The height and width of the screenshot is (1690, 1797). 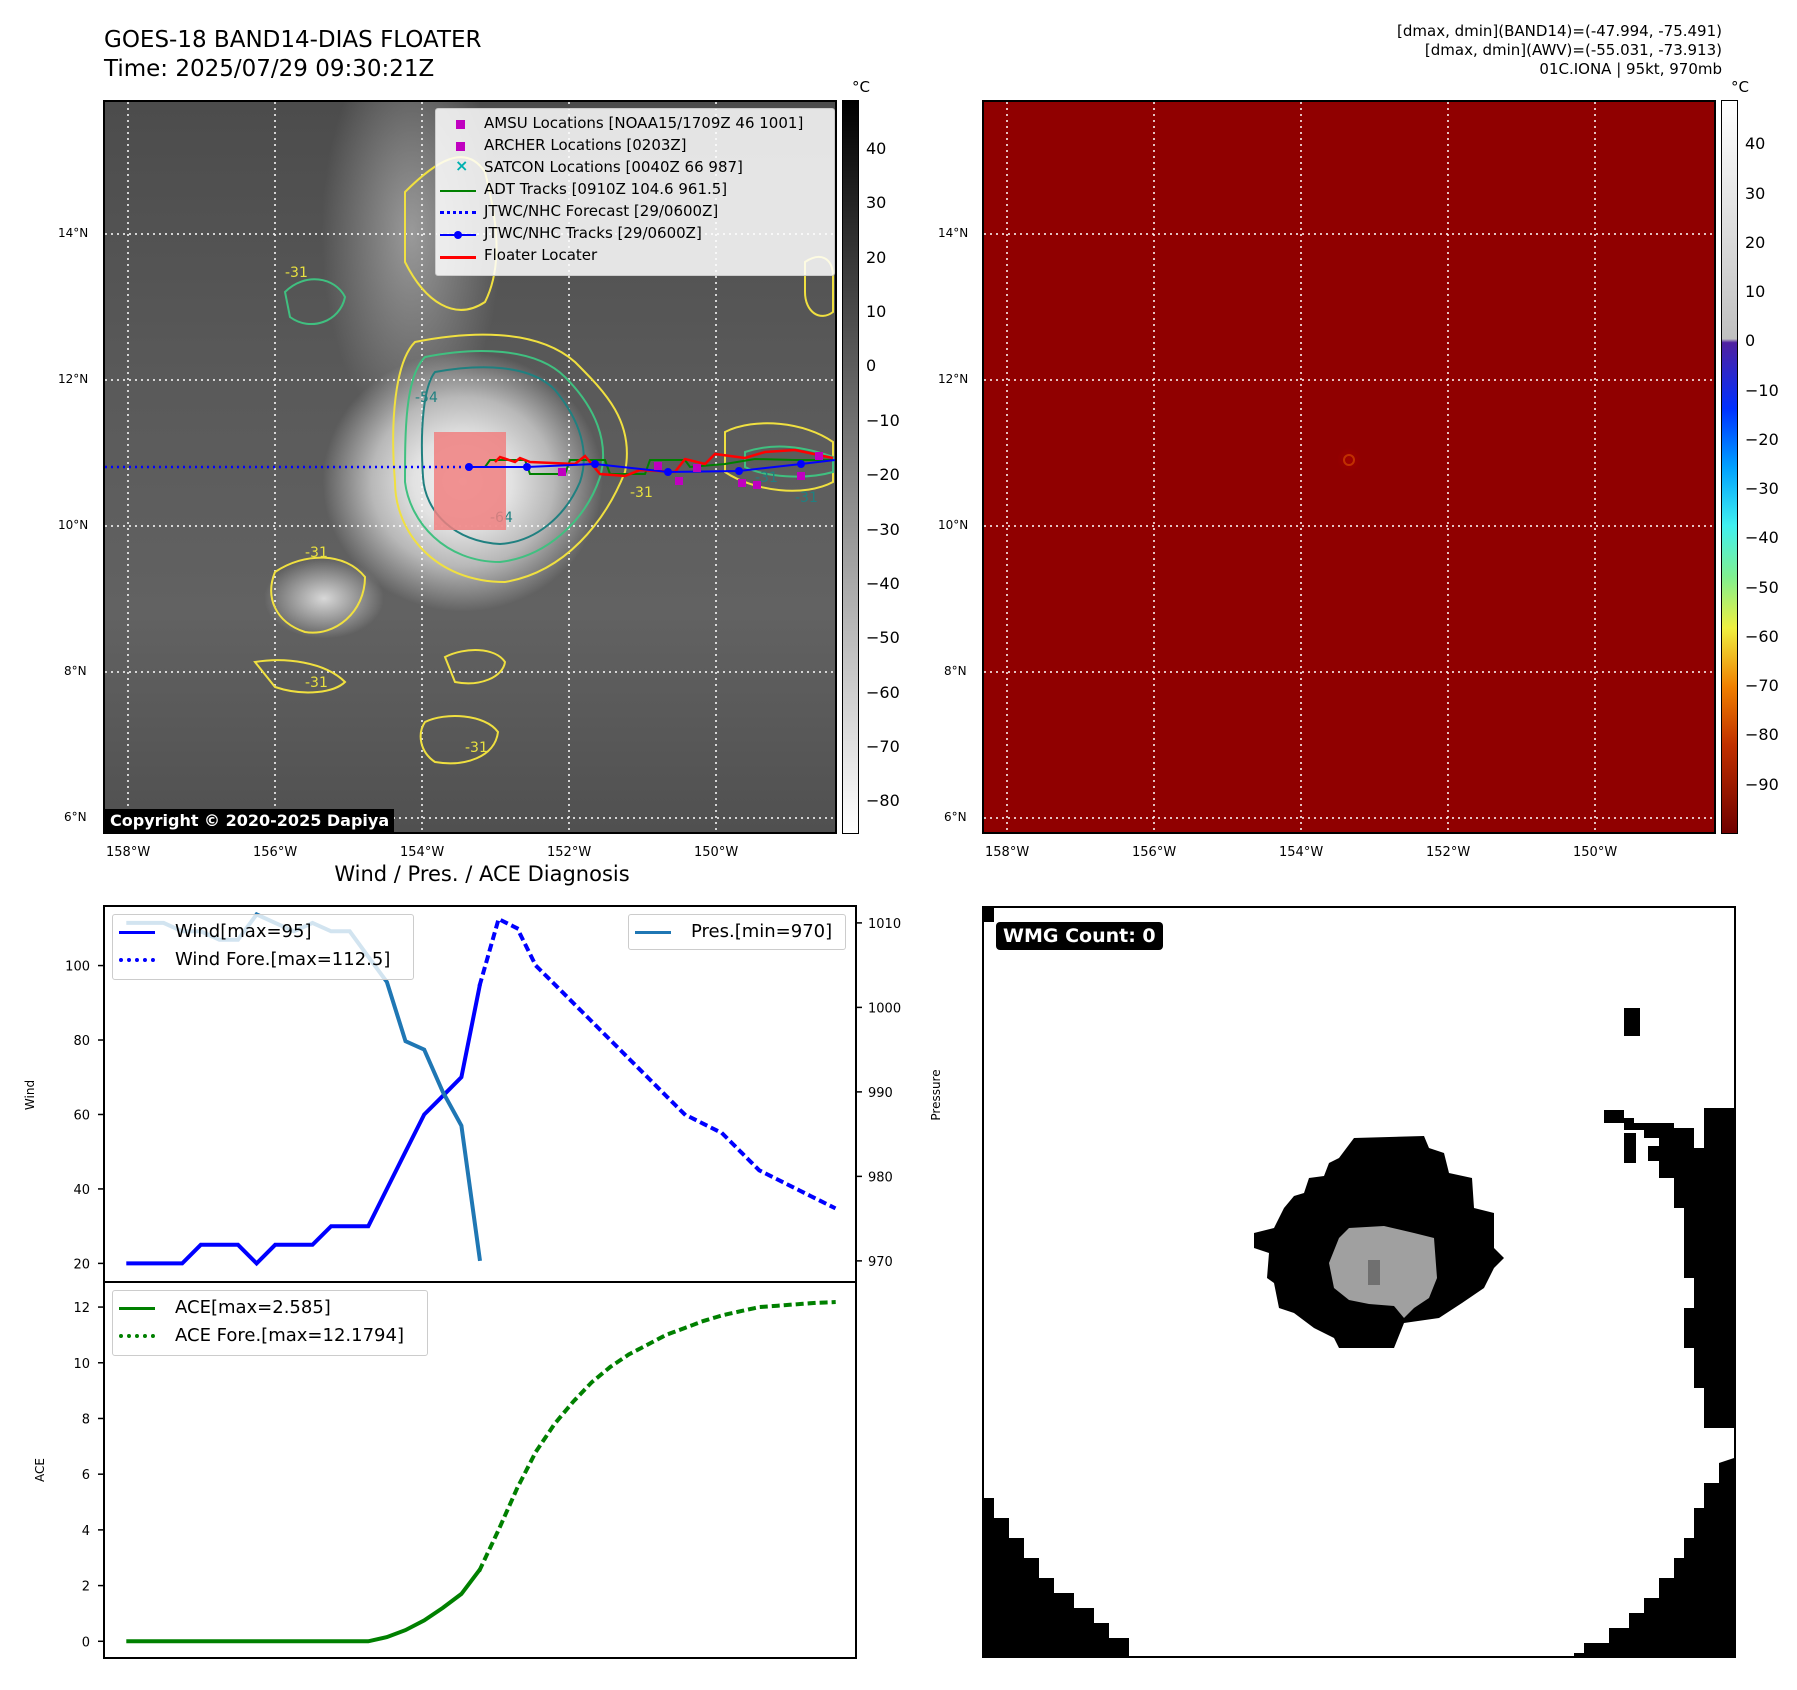 What do you see at coordinates (1755, 144) in the screenshot?
I see `awv-colorbar-tick: 40` at bounding box center [1755, 144].